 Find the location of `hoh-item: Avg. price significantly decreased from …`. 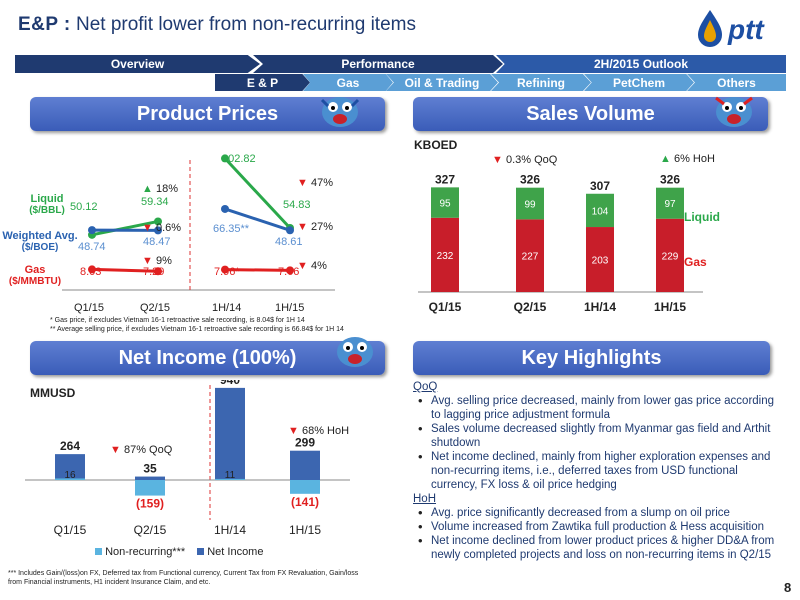

hoh-item: Avg. price significantly decreased from … is located at coordinates (600, 513).